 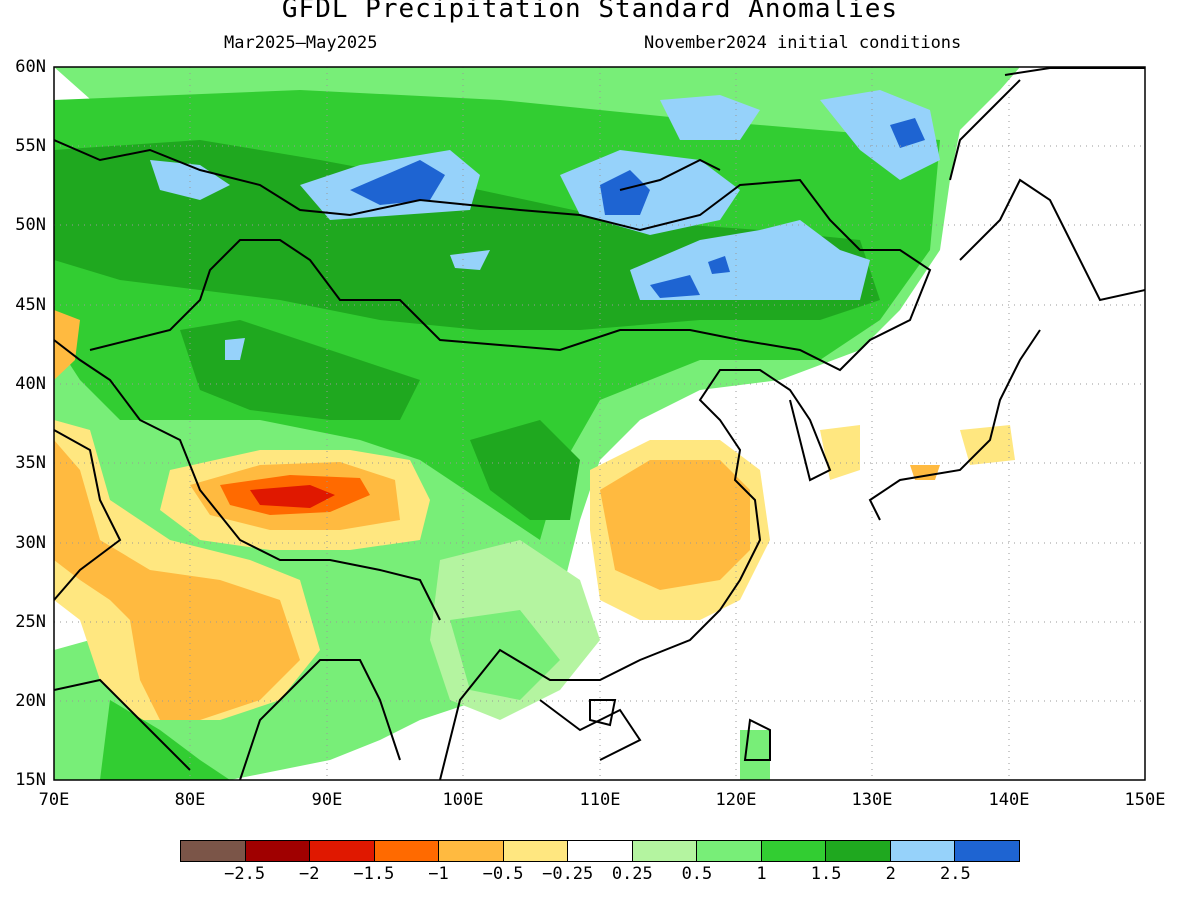 What do you see at coordinates (54, 800) in the screenshot?
I see `lon-label: 70E` at bounding box center [54, 800].